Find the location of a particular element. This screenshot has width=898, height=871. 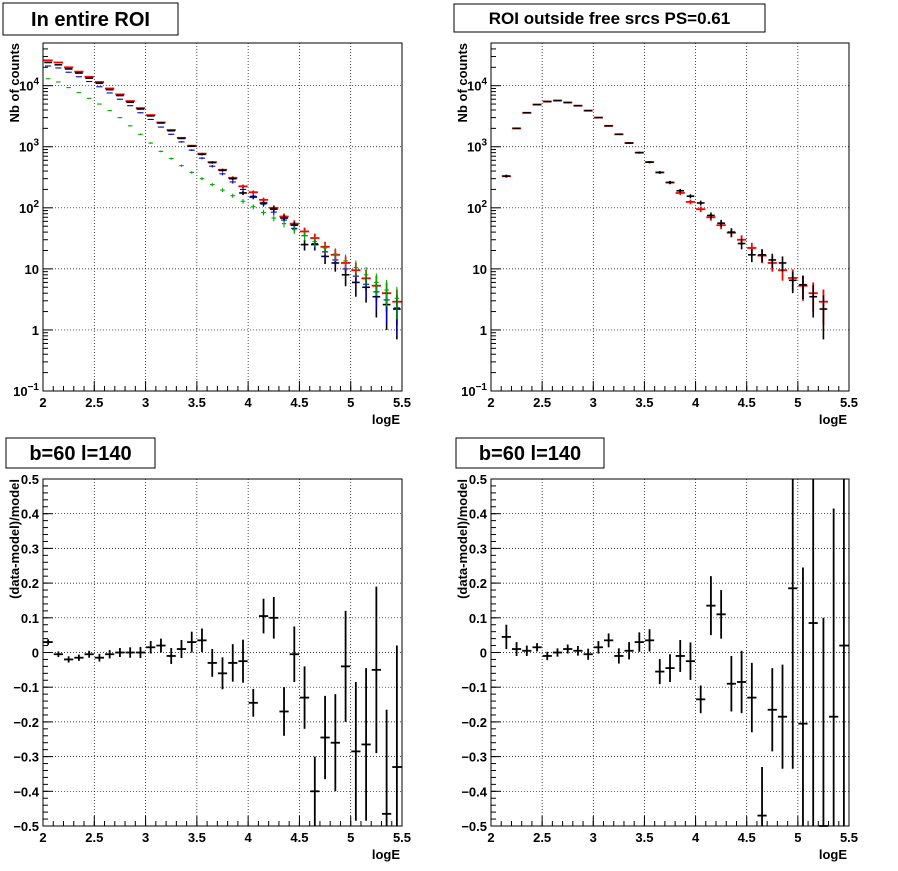

x-axis-label: logE is located at coordinates (833, 854).